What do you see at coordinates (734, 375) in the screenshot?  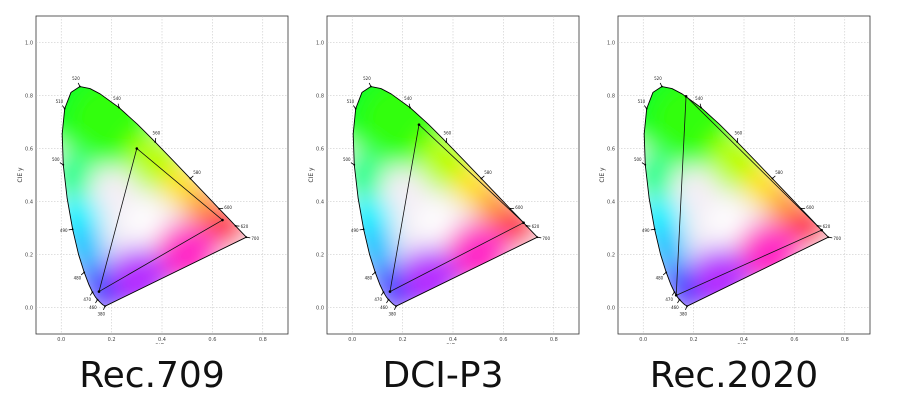 I see `caption-rec2020: Rec.2020` at bounding box center [734, 375].